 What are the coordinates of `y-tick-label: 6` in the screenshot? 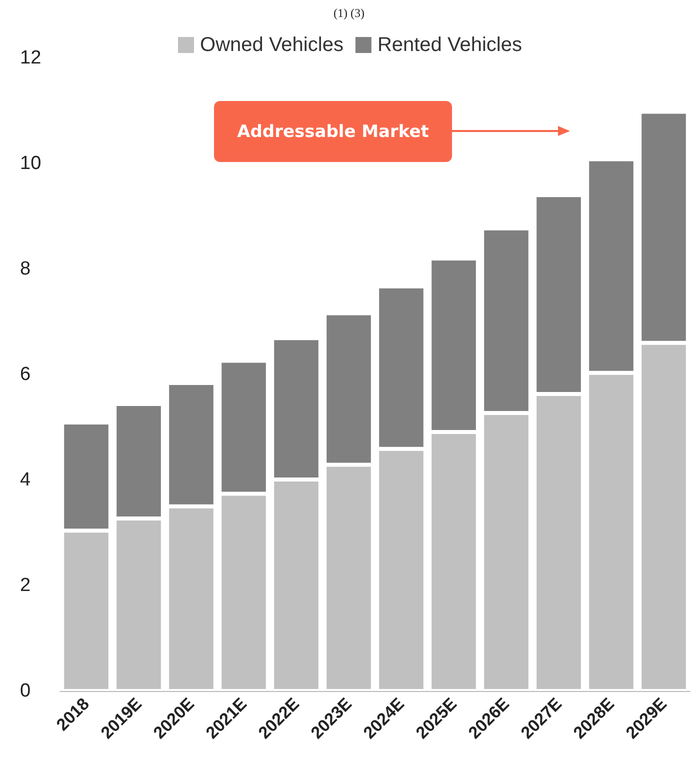 It's located at (25, 374).